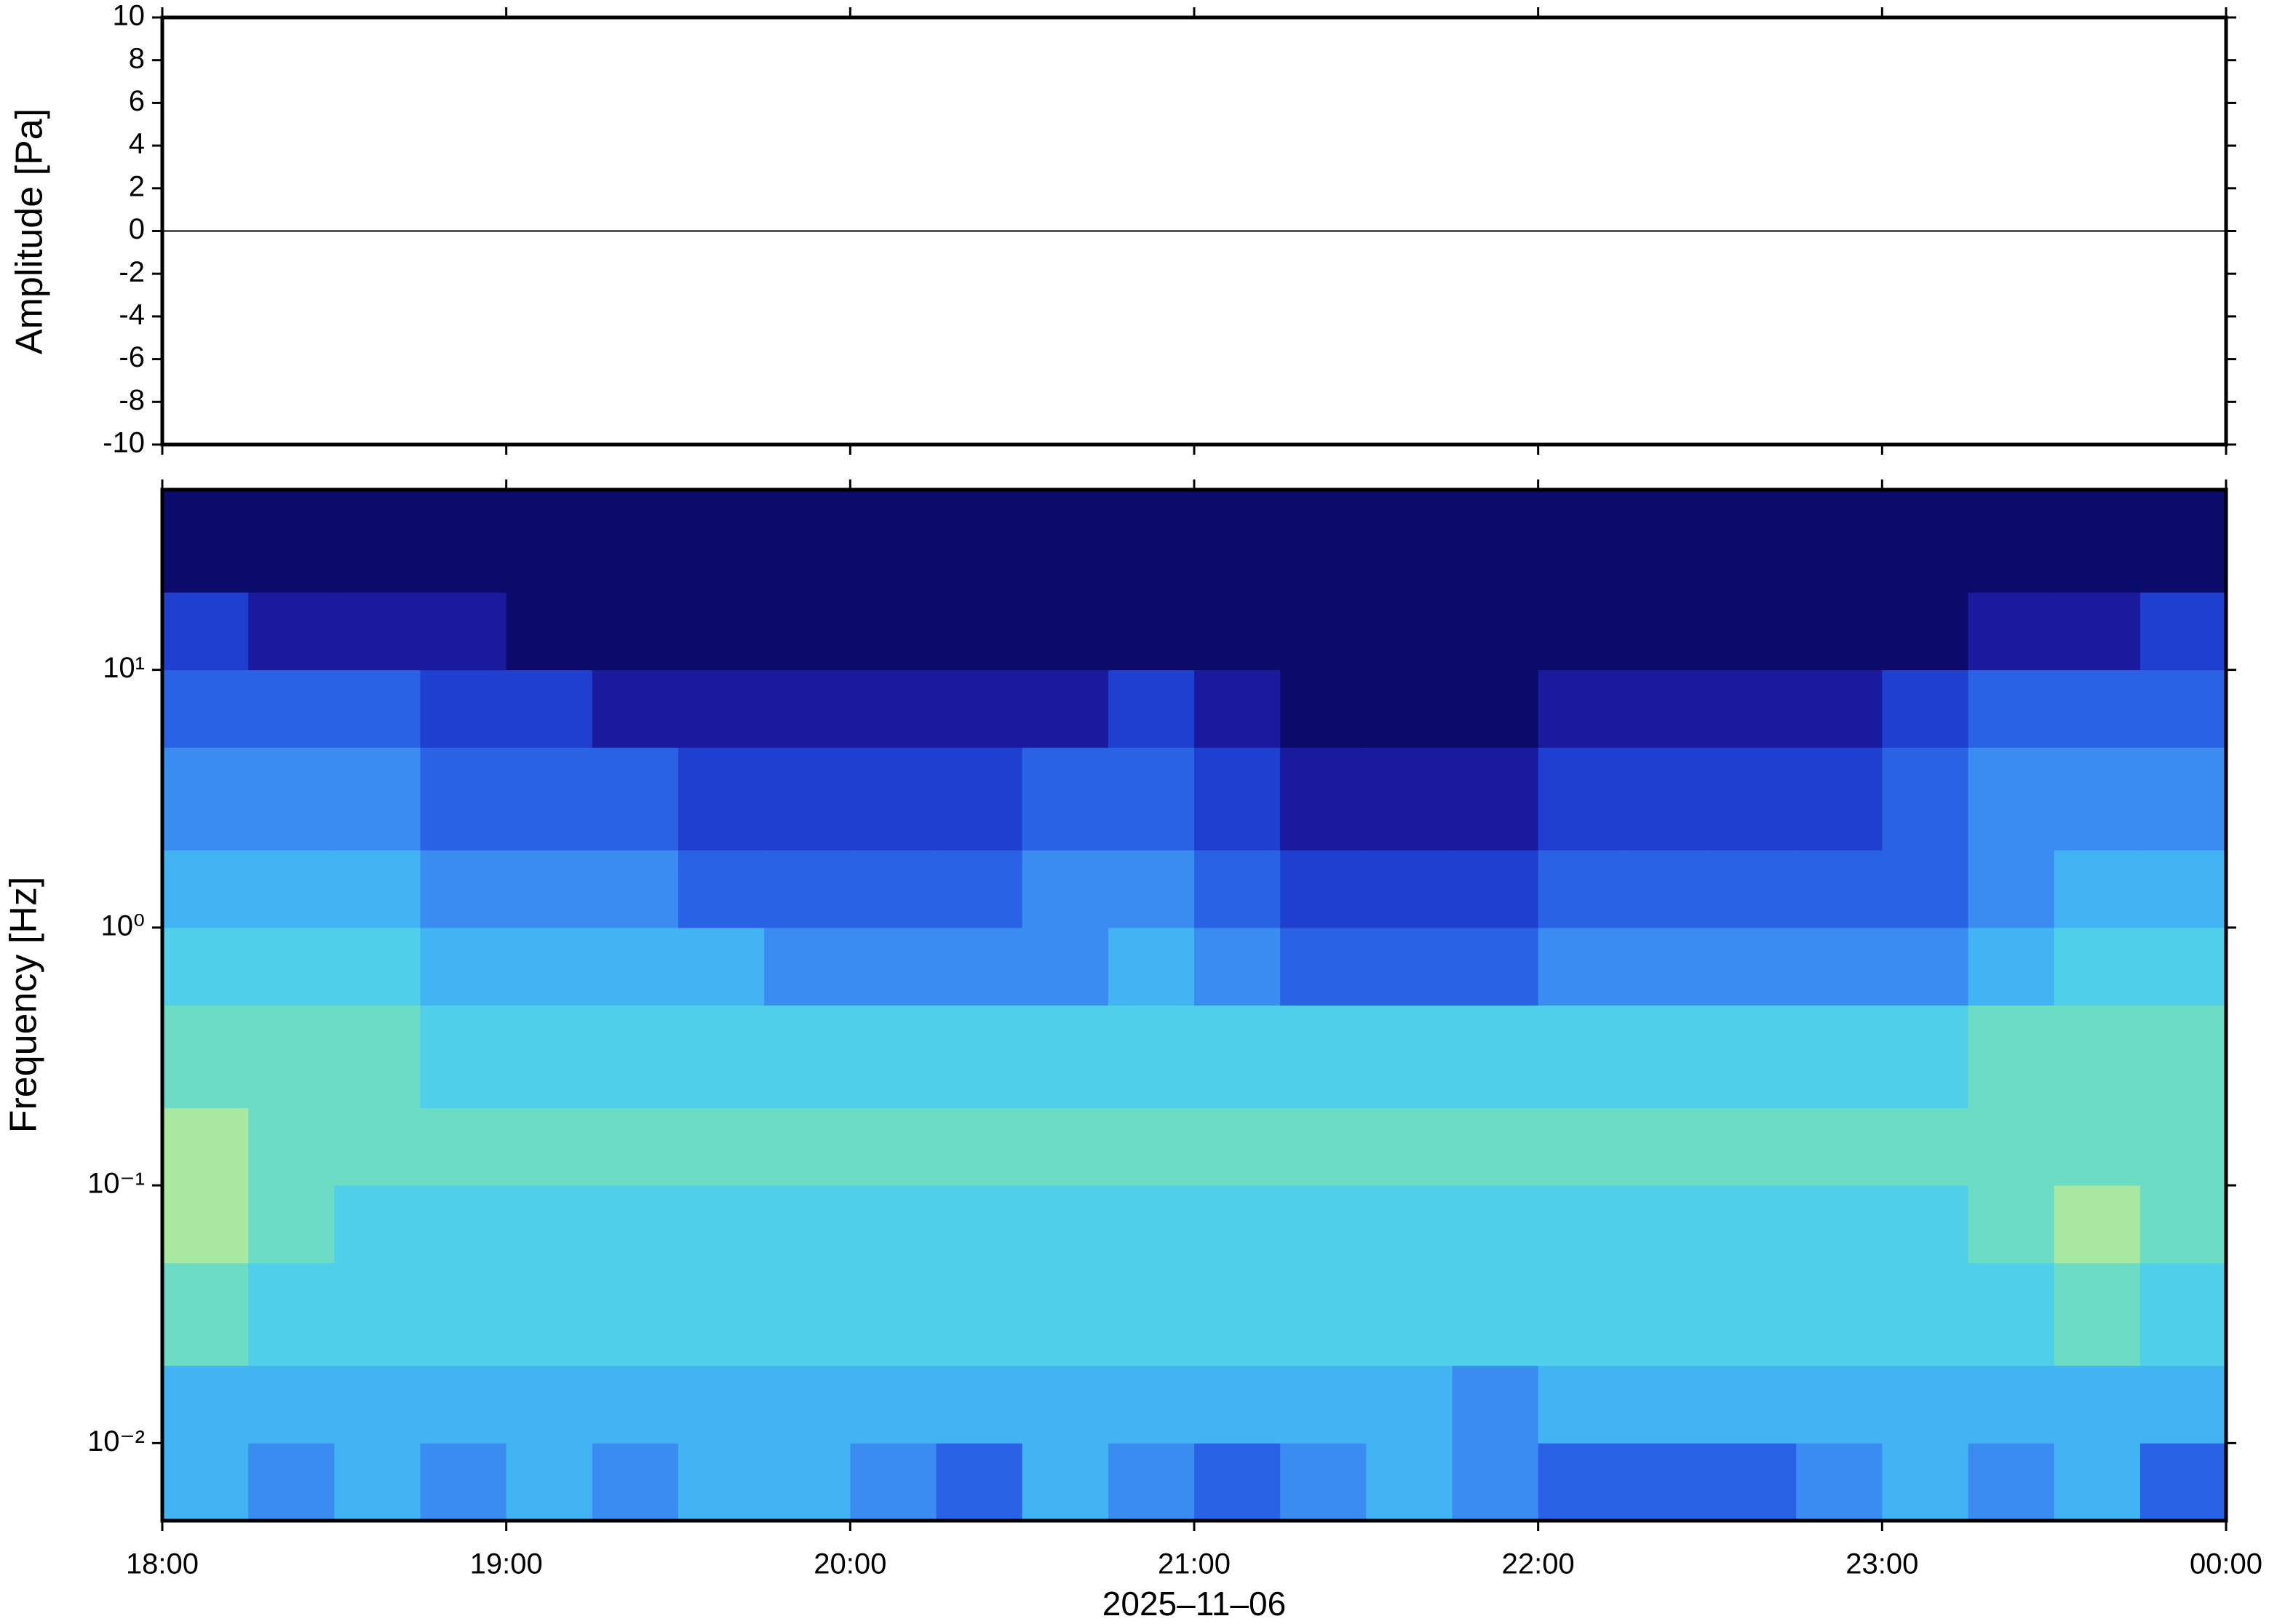 The width and height of the screenshot is (2269, 1624). What do you see at coordinates (132, 272) in the screenshot?
I see `y-tick-label: -2` at bounding box center [132, 272].